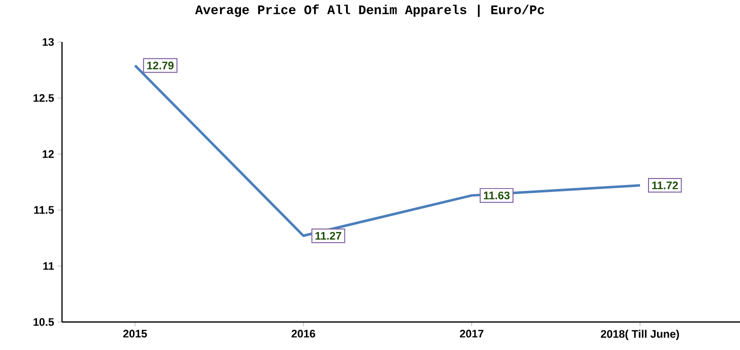 This screenshot has height=350, width=740. I want to click on x-tick-label: 2017, so click(472, 334).